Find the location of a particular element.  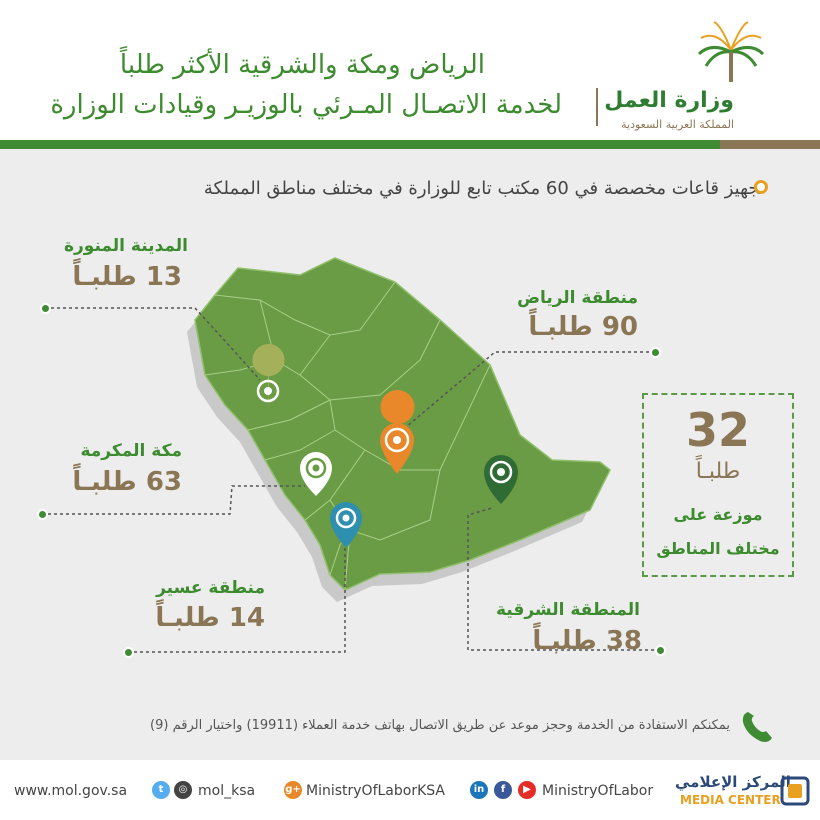

summary-unit: طلبـاً is located at coordinates (718, 471).